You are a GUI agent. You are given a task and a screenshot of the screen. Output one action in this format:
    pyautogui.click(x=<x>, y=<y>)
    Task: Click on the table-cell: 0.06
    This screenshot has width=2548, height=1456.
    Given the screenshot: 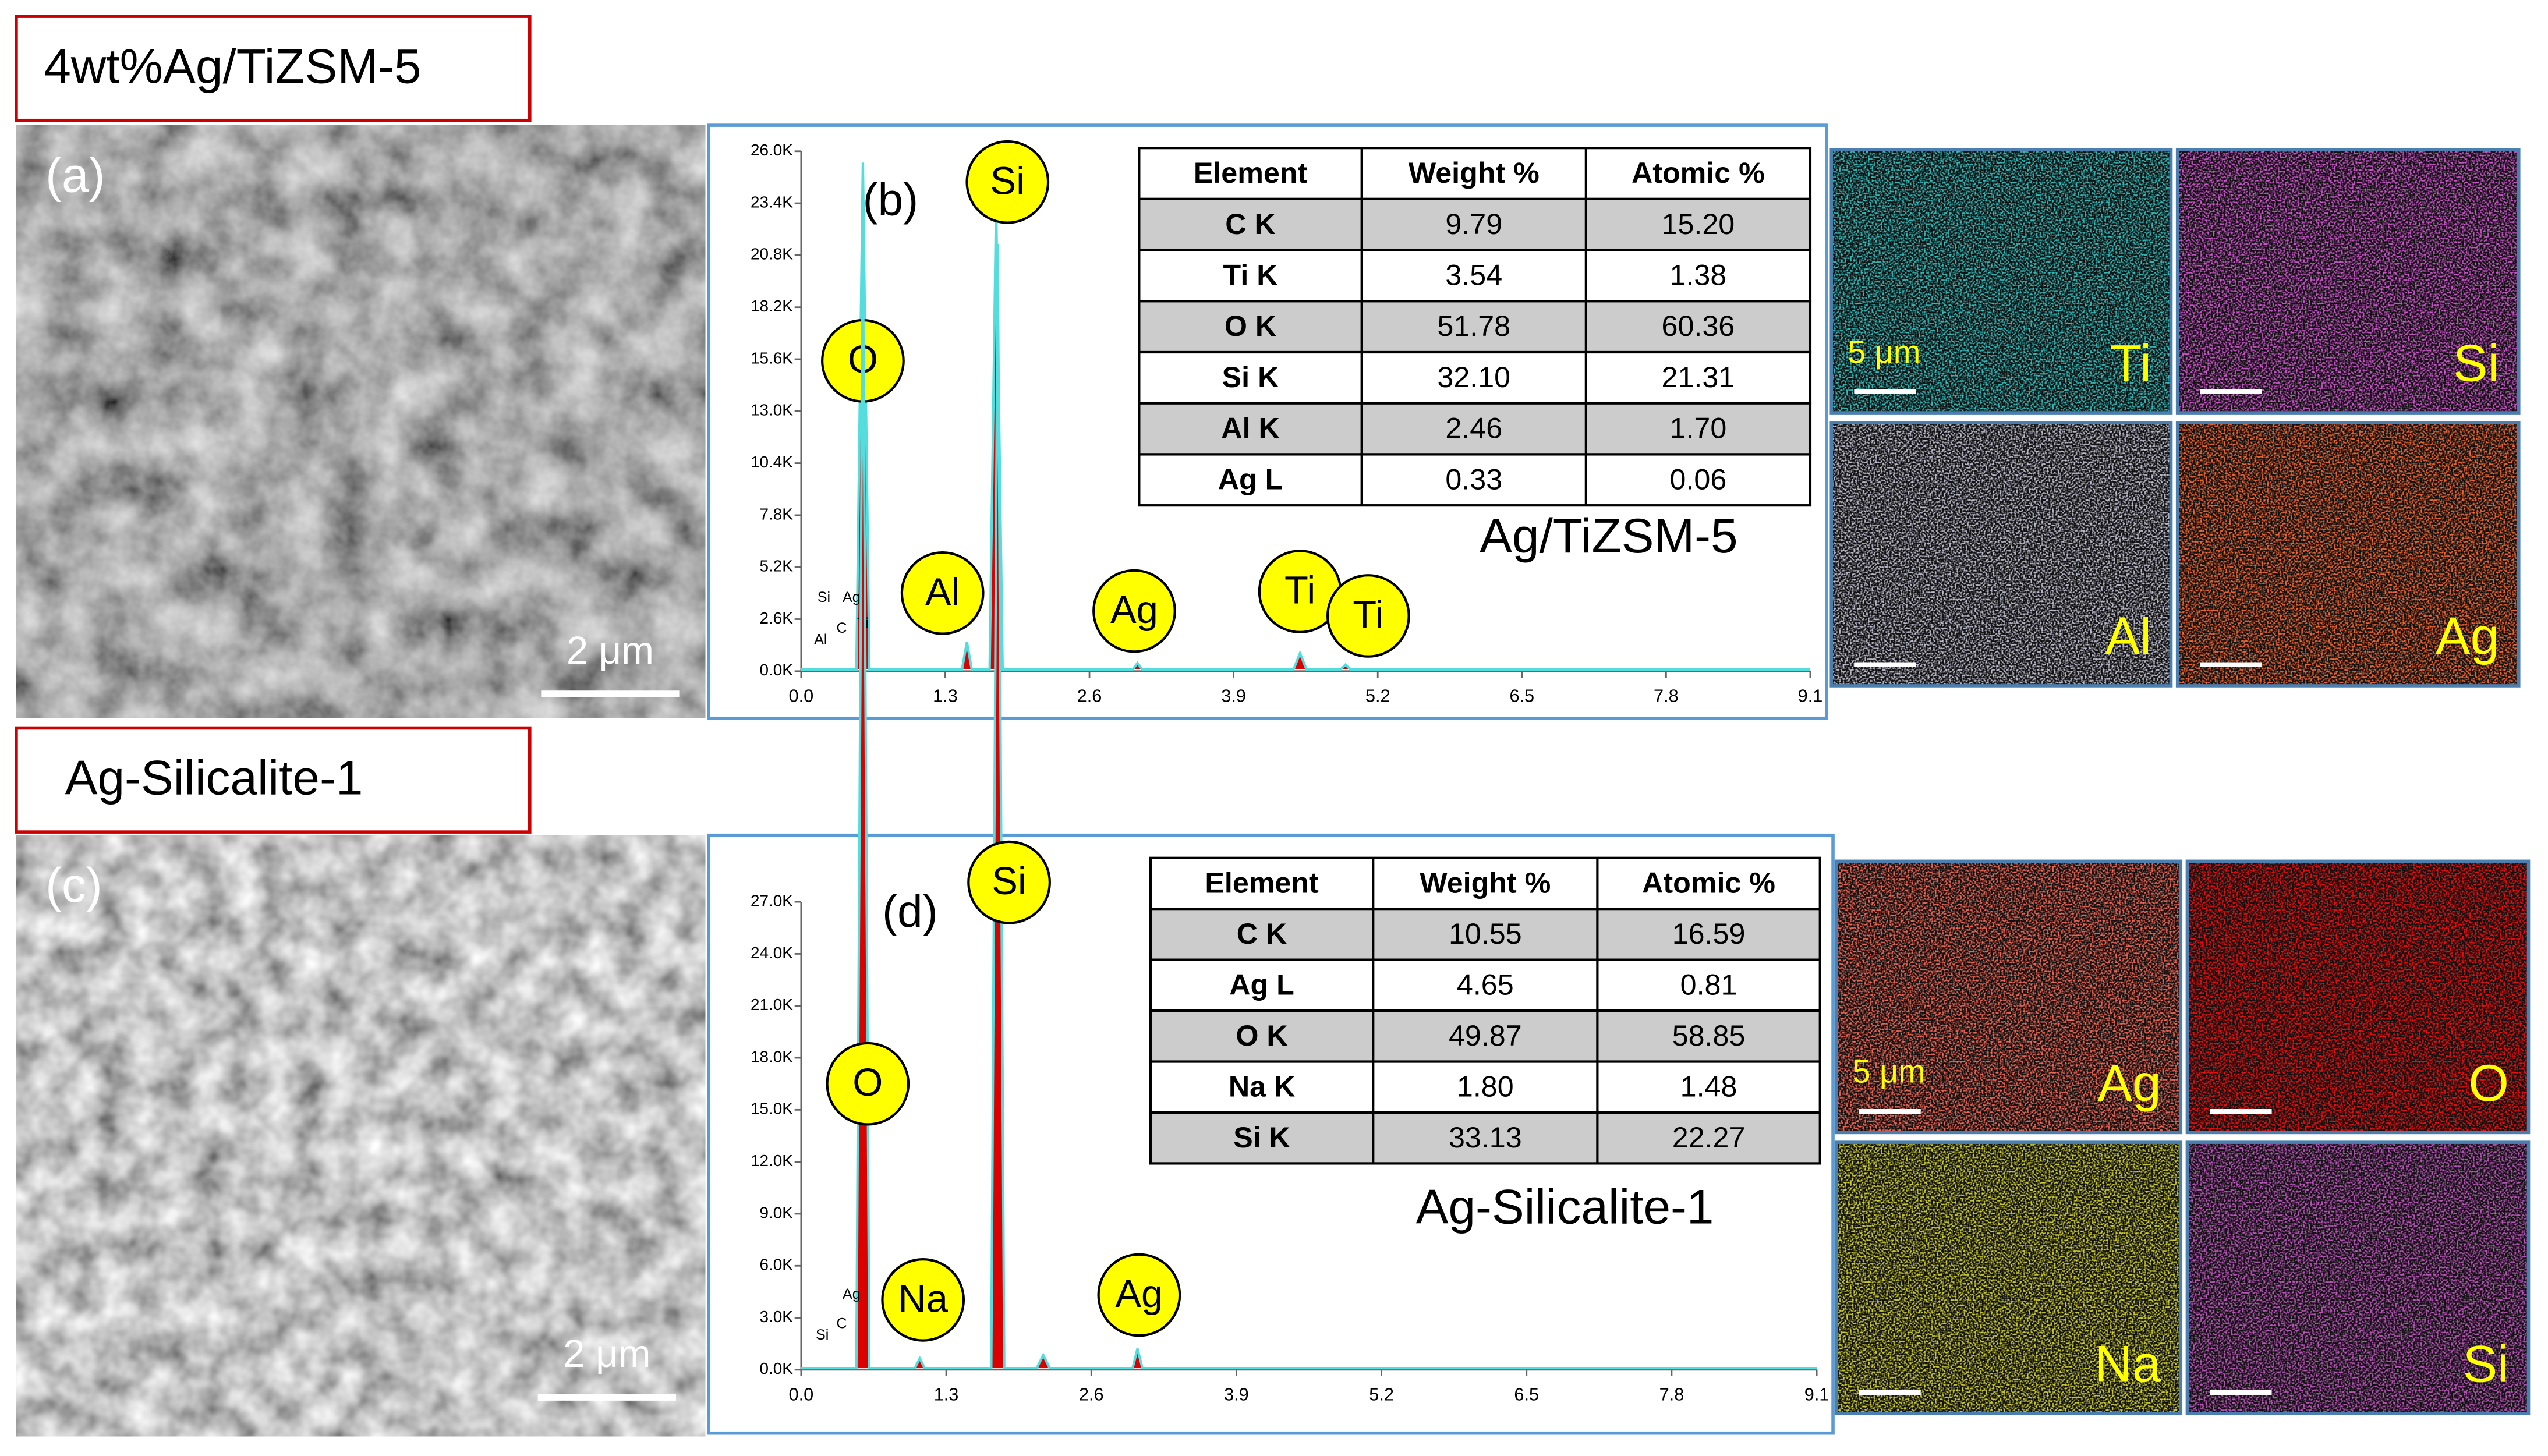 What is the action you would take?
    pyautogui.click(x=1698, y=479)
    